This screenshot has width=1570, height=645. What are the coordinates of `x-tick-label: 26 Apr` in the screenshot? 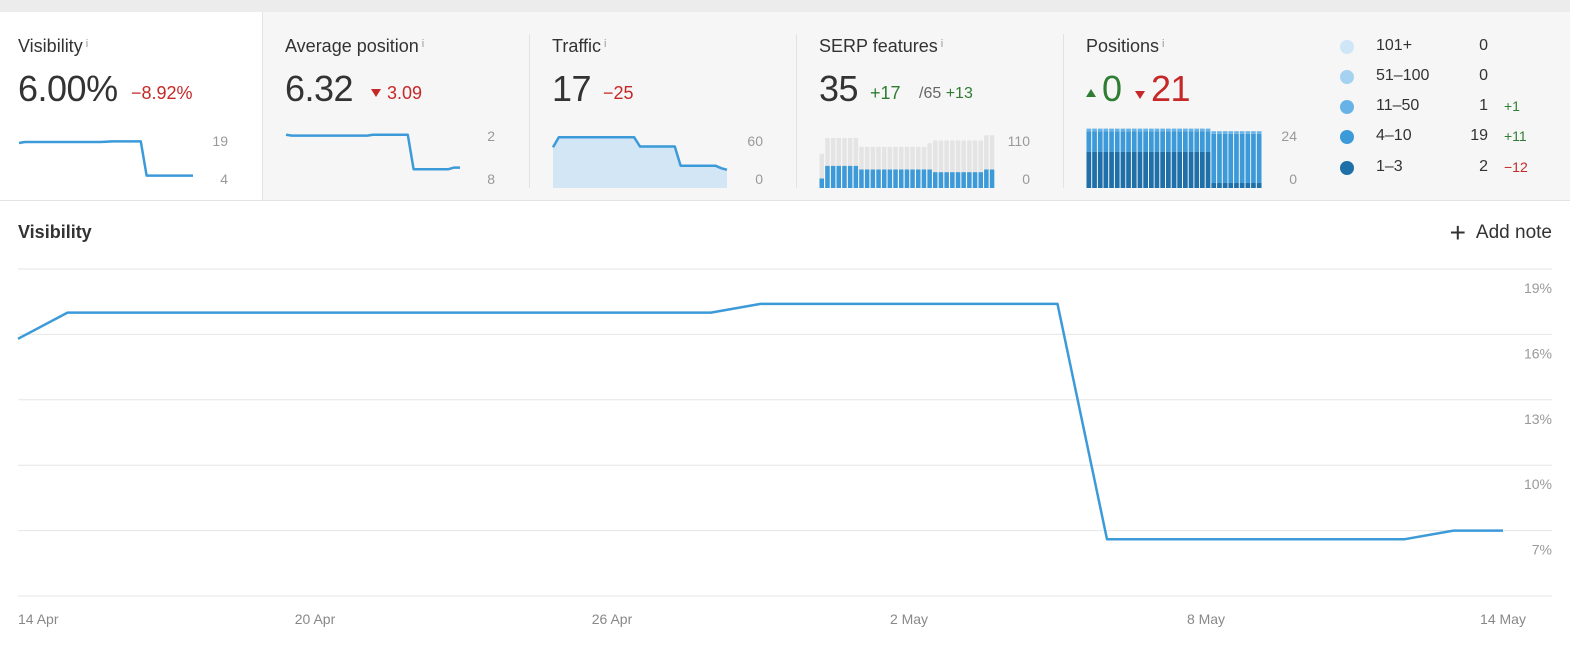 It's located at (612, 619).